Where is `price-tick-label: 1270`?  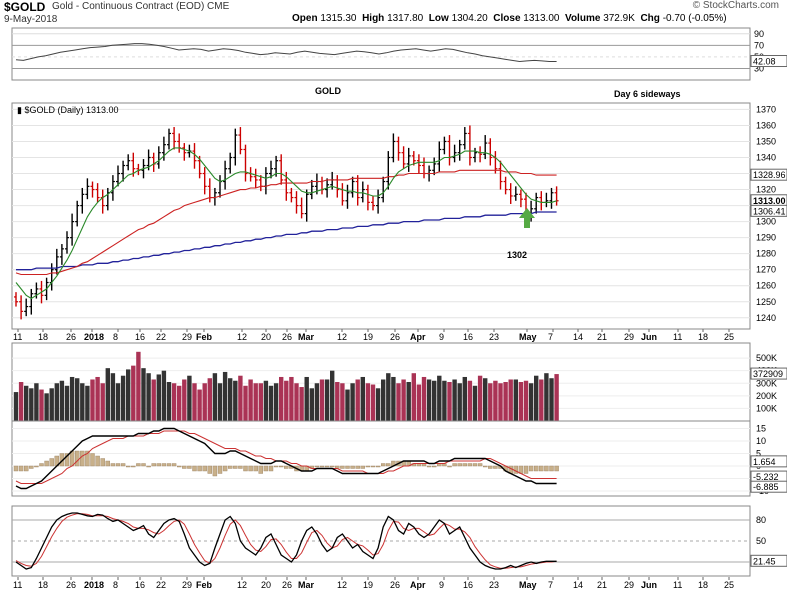 price-tick-label: 1270 is located at coordinates (766, 270).